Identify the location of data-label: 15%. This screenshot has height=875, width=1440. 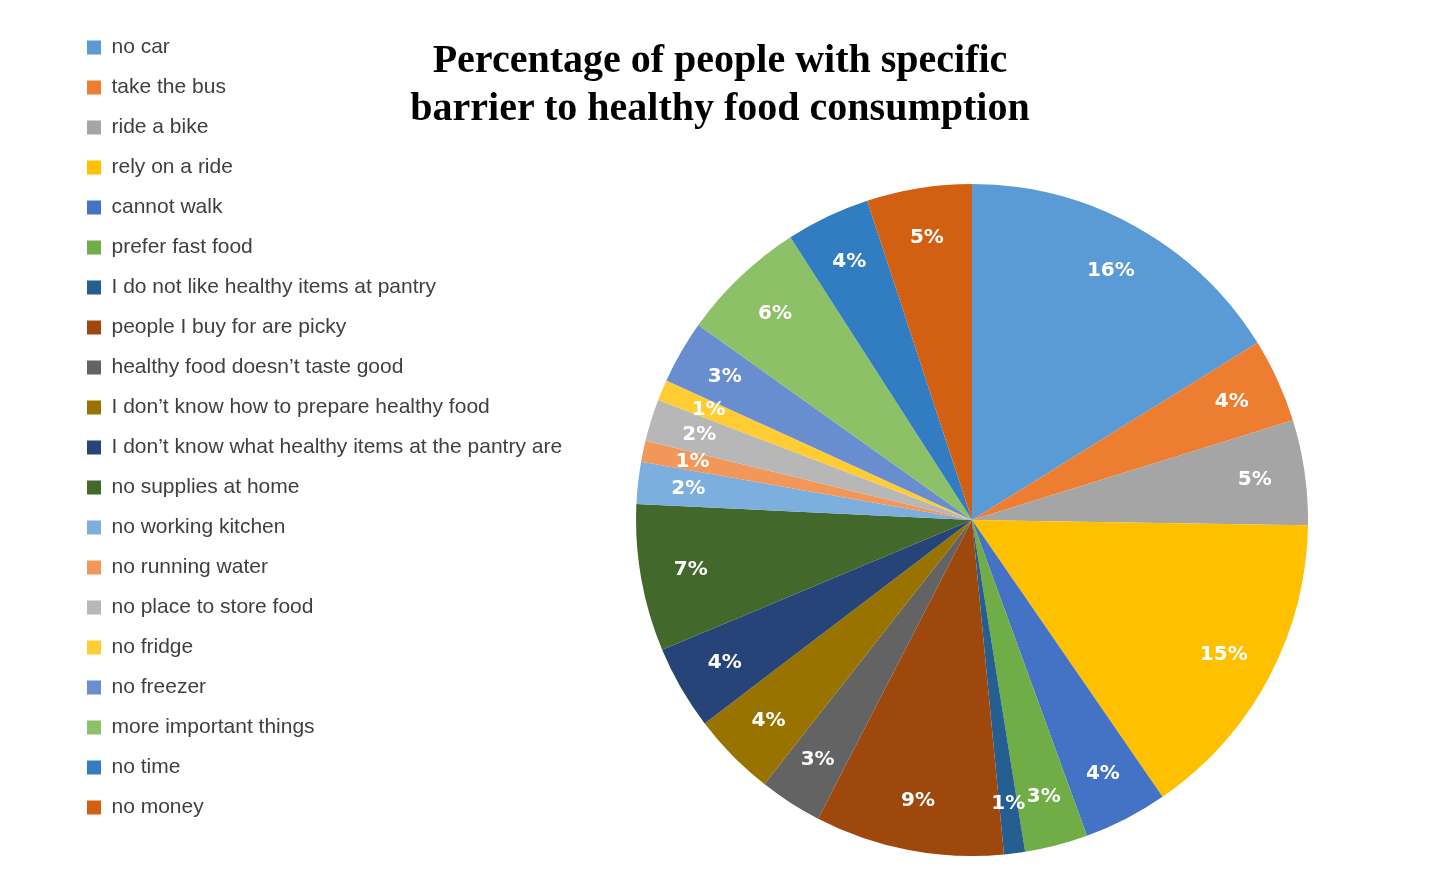
(1223, 653).